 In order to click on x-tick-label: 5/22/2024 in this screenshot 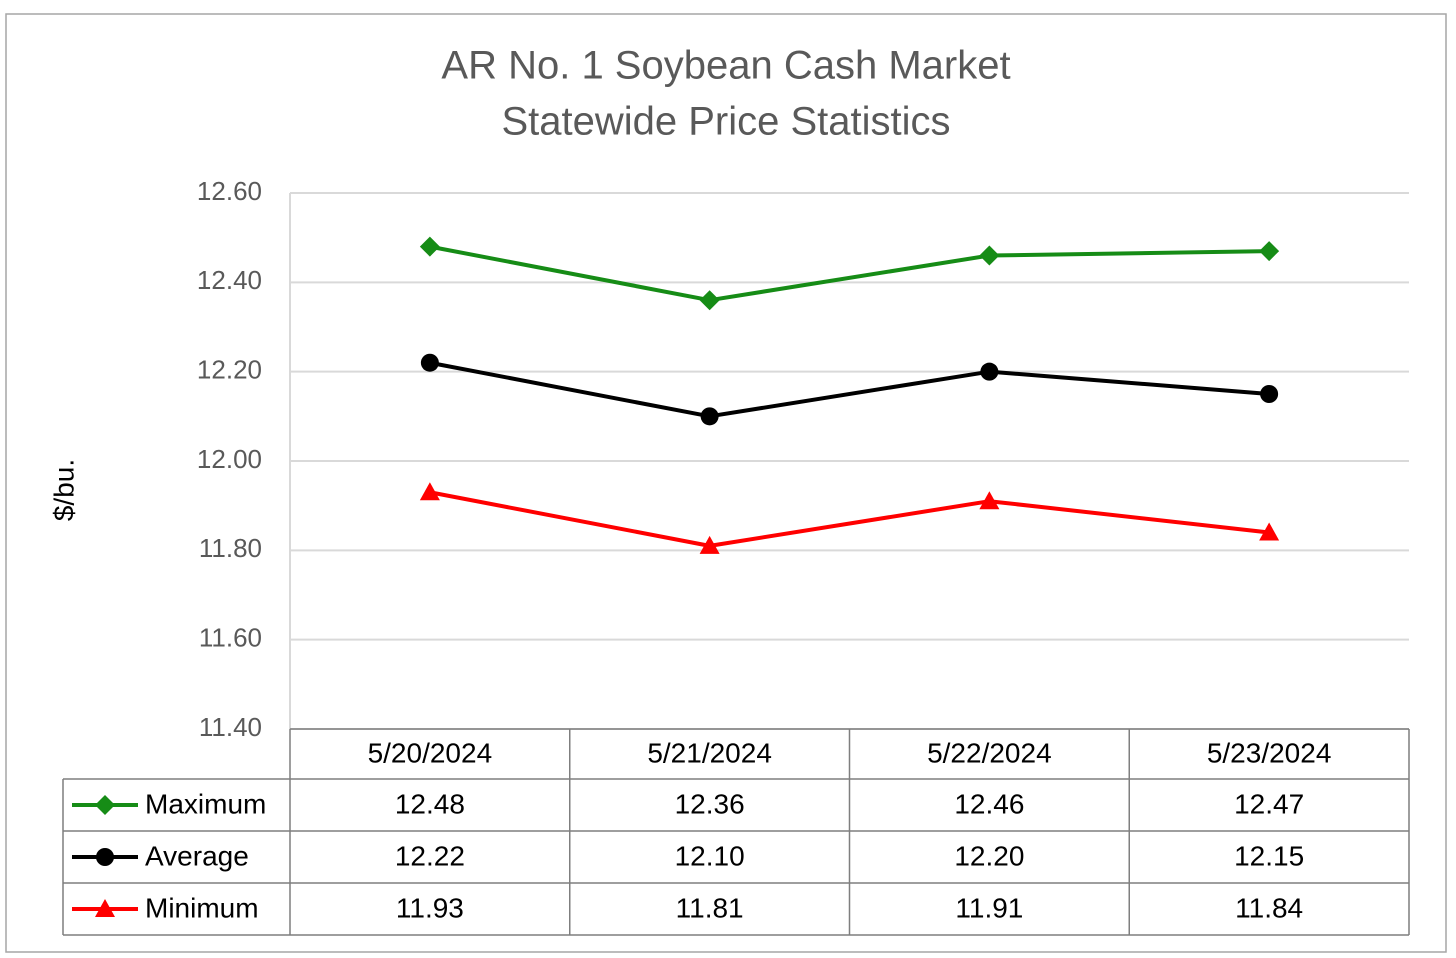, I will do `click(989, 752)`.